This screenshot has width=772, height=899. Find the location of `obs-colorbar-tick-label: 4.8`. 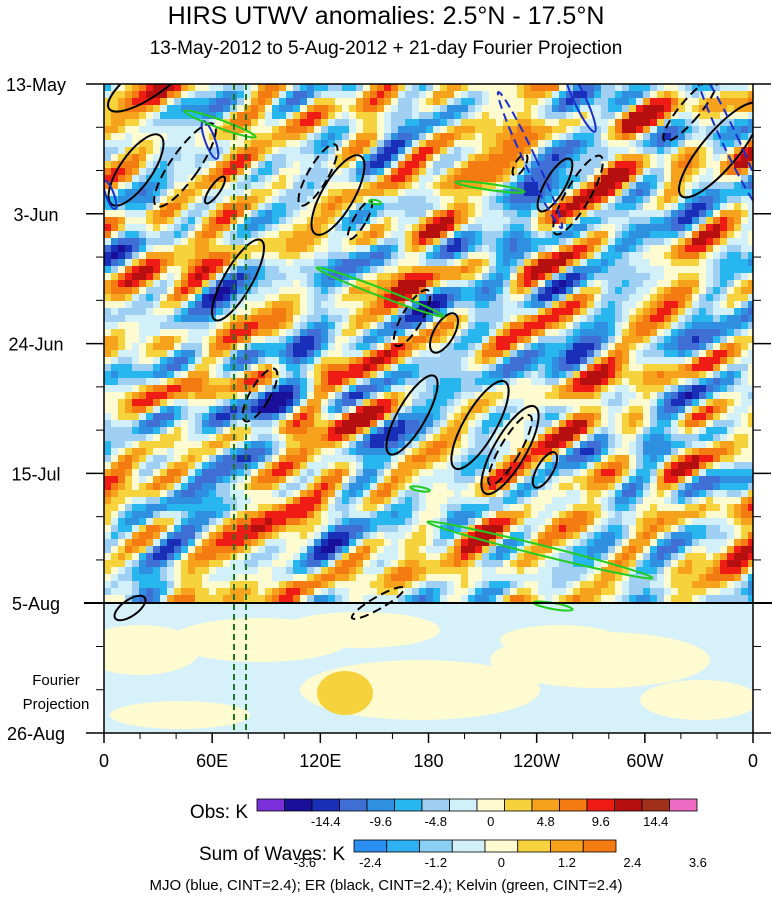

obs-colorbar-tick-label: 4.8 is located at coordinates (546, 821).